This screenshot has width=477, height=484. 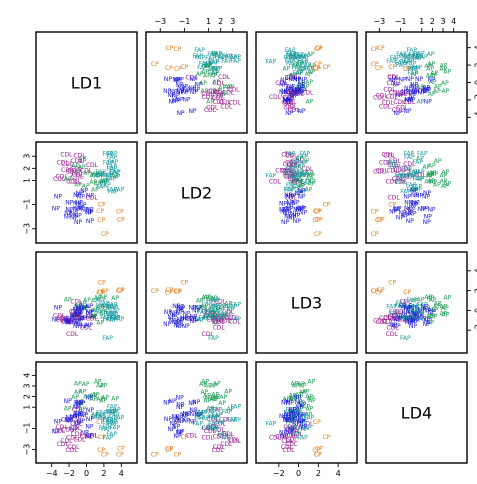 I want to click on y-tick-label: 2, so click(x=475, y=290).